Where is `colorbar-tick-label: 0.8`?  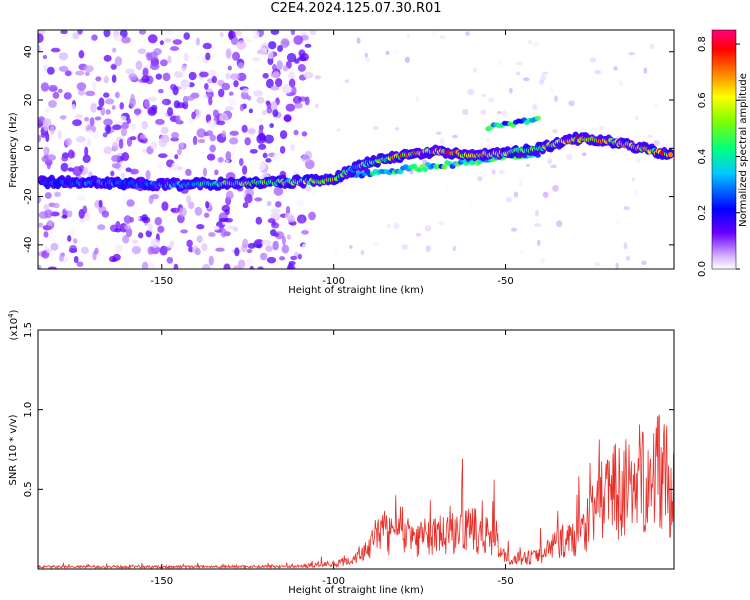 colorbar-tick-label: 0.8 is located at coordinates (702, 44).